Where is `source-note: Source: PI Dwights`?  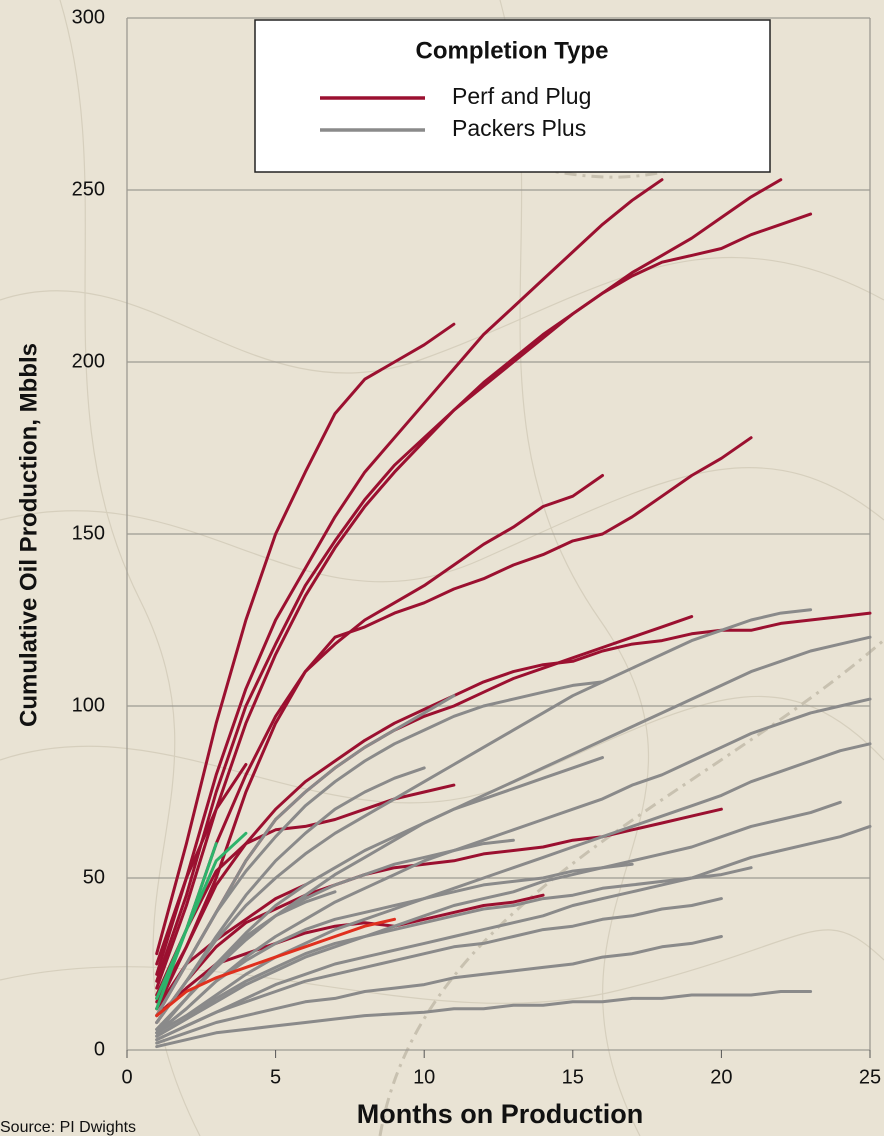
source-note: Source: PI Dwights is located at coordinates (68, 1127).